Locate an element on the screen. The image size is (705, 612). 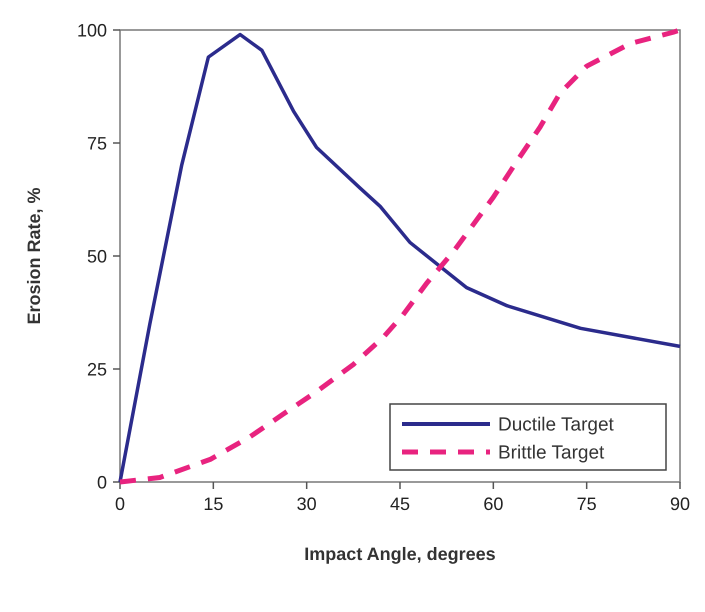
y-tick-label: 100 is located at coordinates (91, 30).